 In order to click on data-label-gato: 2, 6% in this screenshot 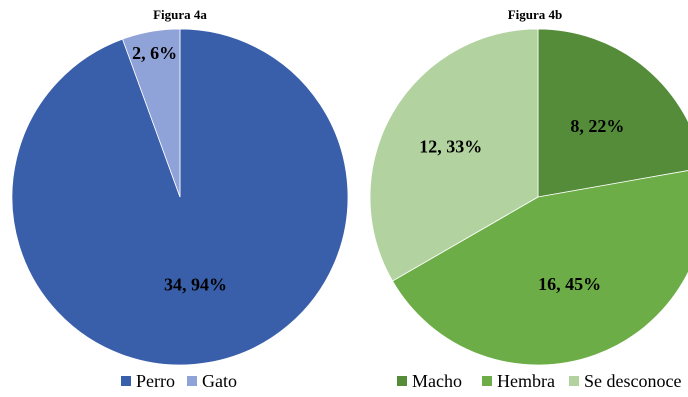, I will do `click(154, 53)`.